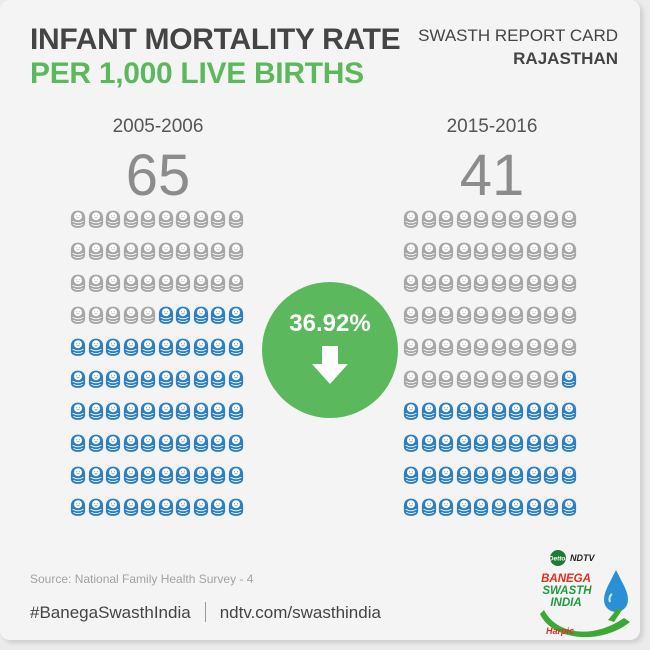 The width and height of the screenshot is (650, 650). I want to click on change-badge: 36.92%, so click(330, 350).